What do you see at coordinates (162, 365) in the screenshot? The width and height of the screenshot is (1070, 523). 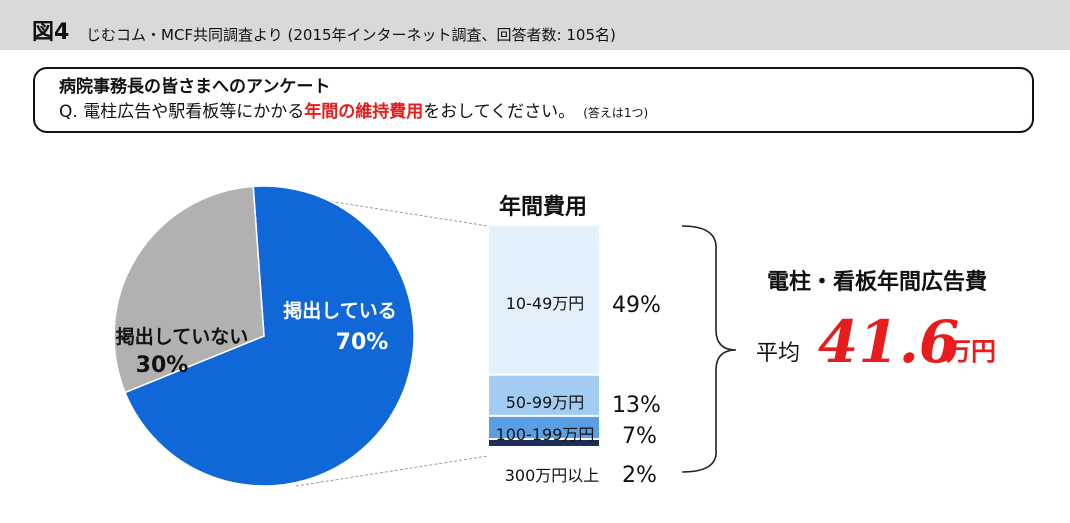 I see `pie-value-not-posted: 30%` at bounding box center [162, 365].